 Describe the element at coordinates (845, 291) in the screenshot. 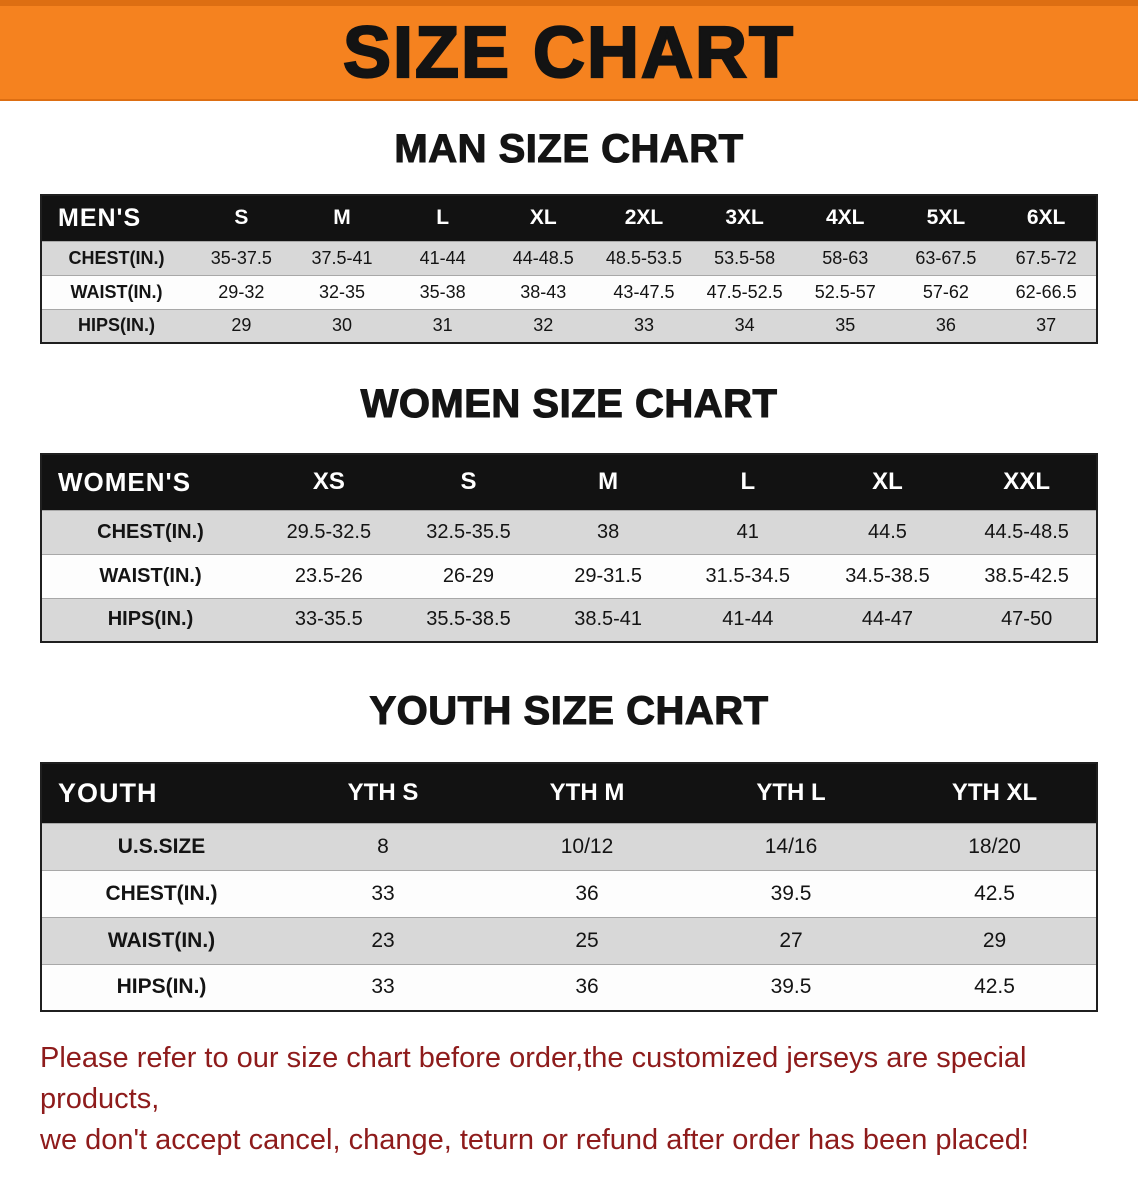

I see `size-value-cell: 52.5-57` at that location.